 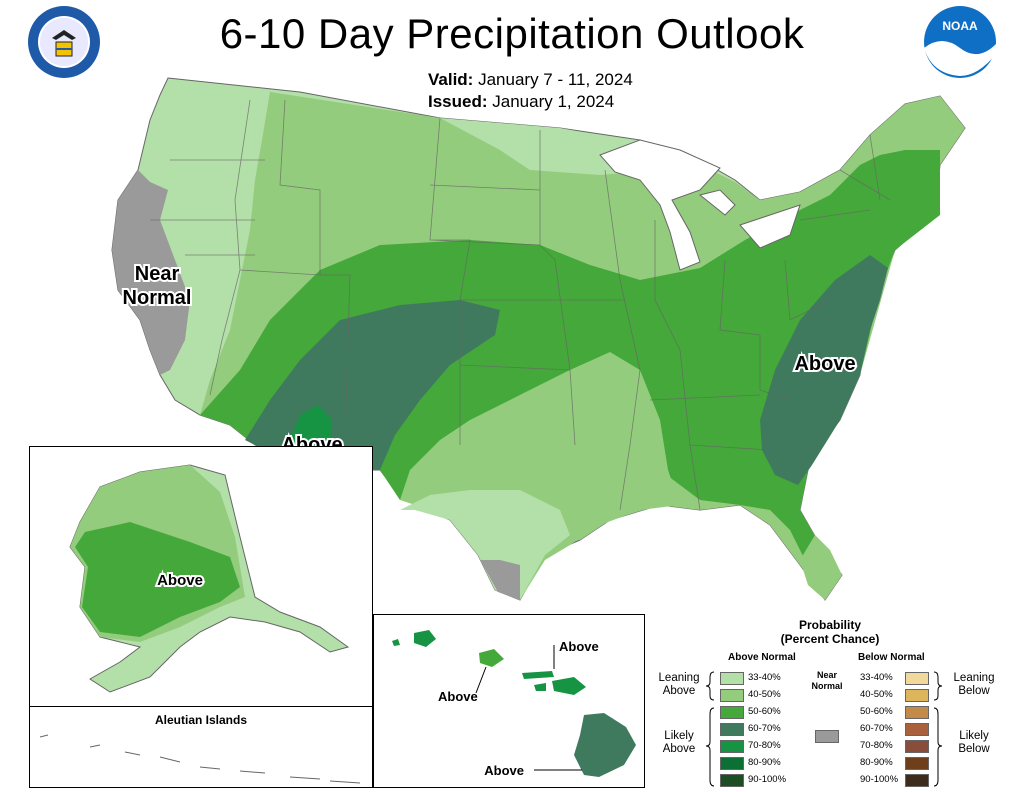 What do you see at coordinates (974, 742) in the screenshot?
I see `legend-likely-below: Likely Below` at bounding box center [974, 742].